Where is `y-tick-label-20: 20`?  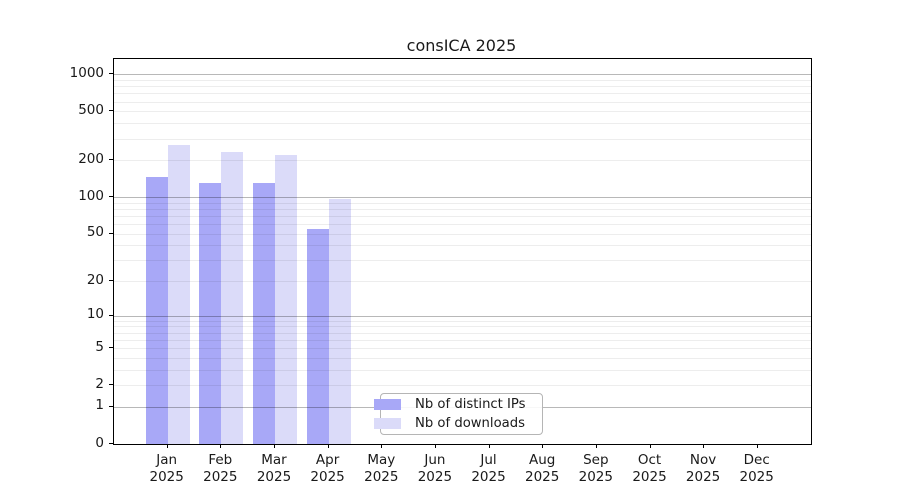 y-tick-label-20: 20 is located at coordinates (95, 279).